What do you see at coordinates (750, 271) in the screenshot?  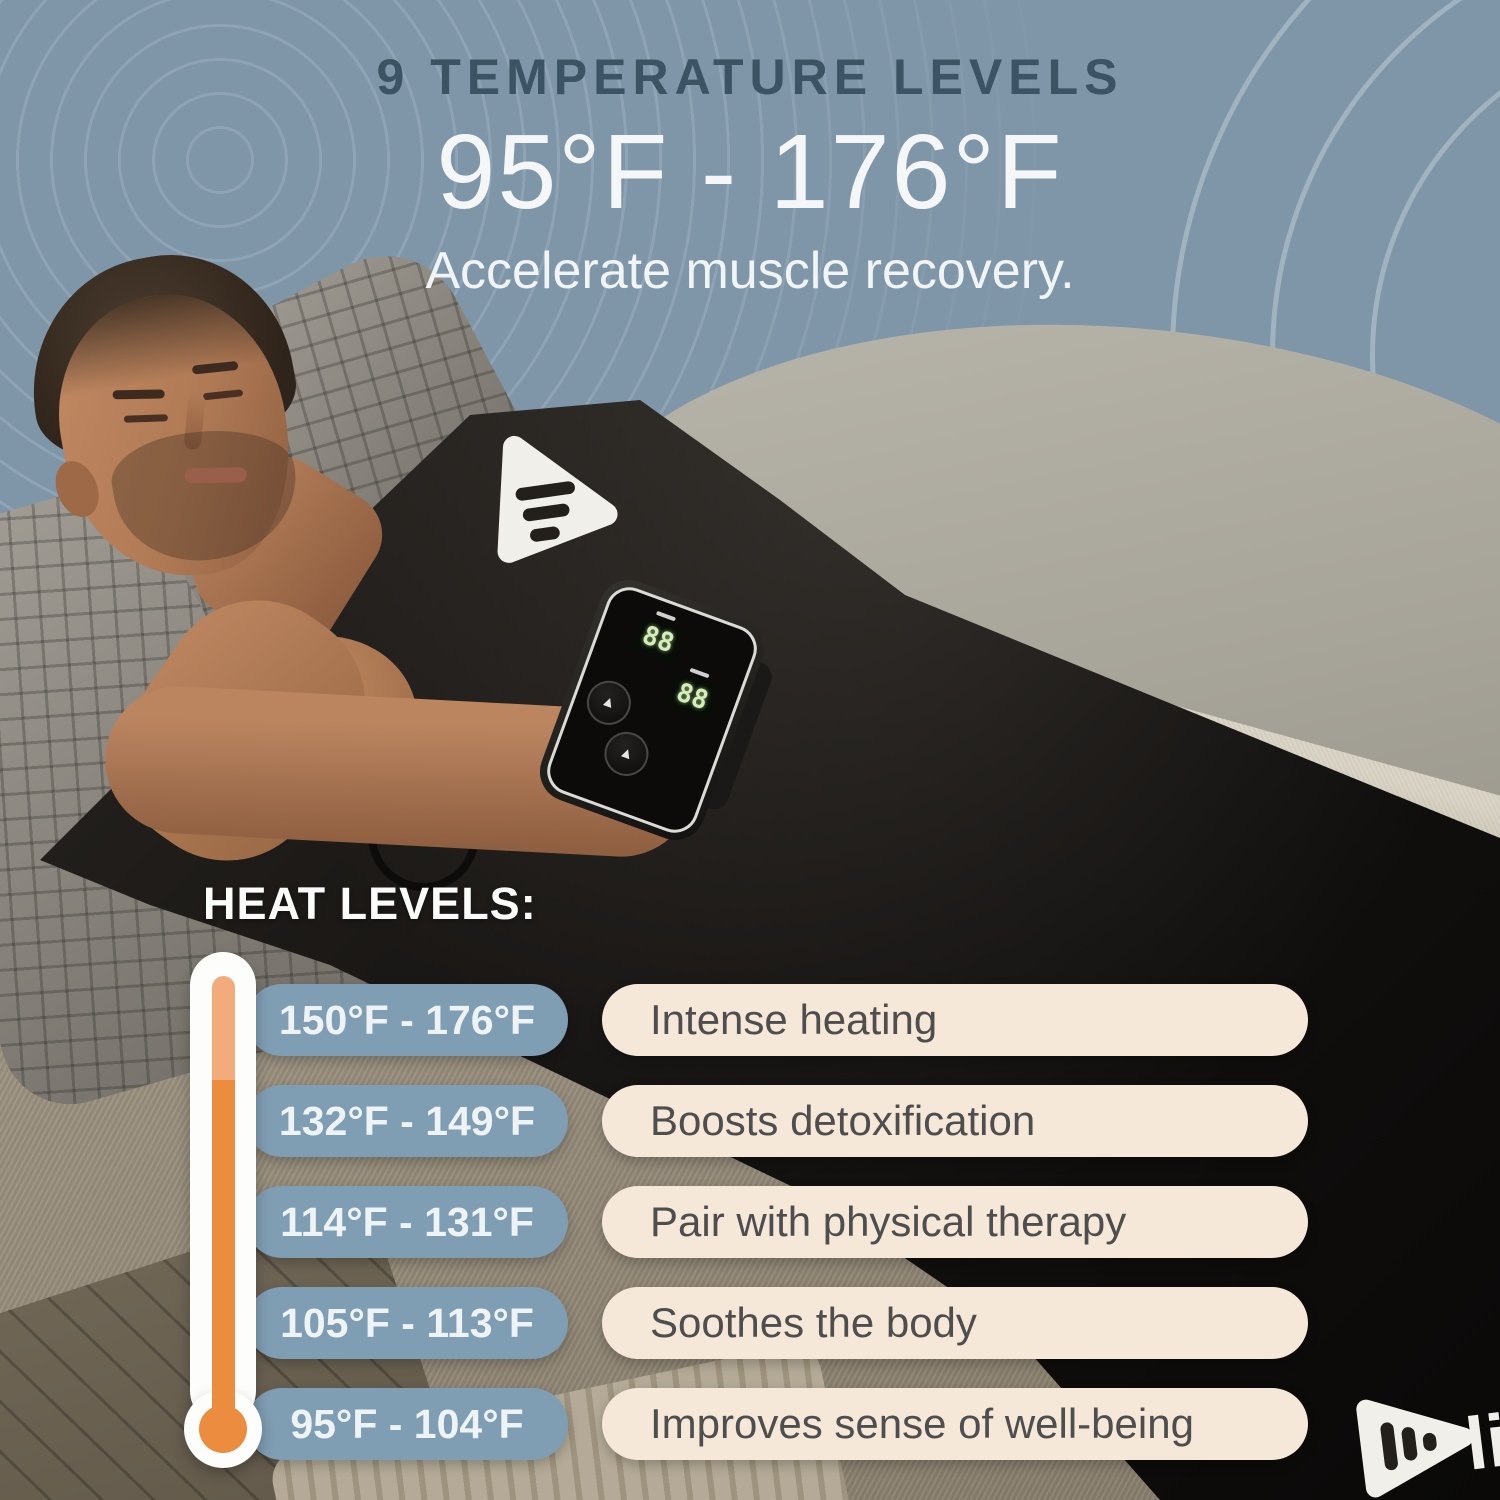 I see `header-subtitle: Accelerate muscle recovery.` at bounding box center [750, 271].